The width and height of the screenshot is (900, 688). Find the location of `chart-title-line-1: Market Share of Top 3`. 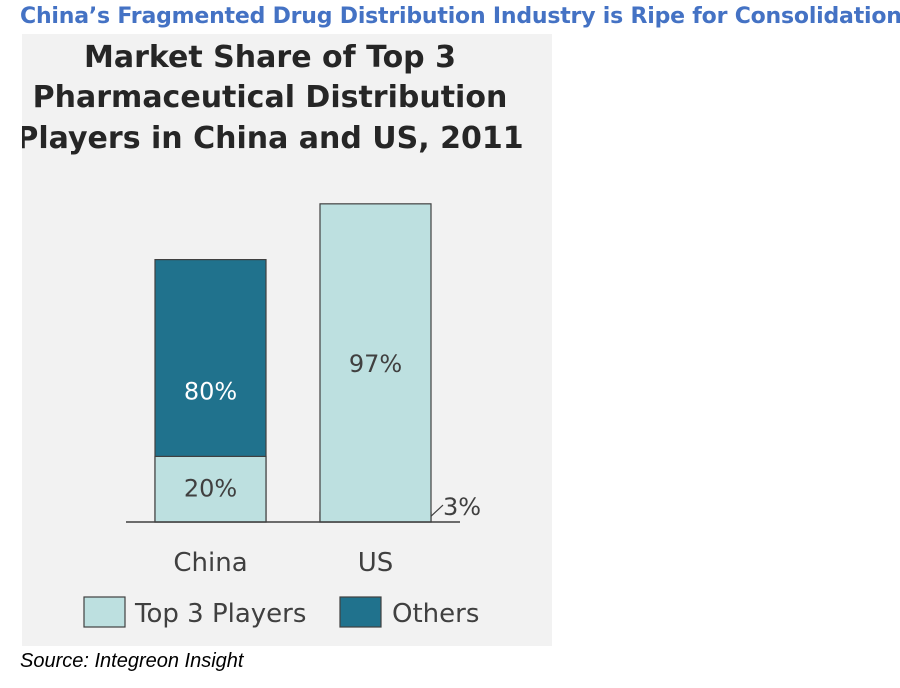

chart-title-line-1: Market Share of Top 3 is located at coordinates (270, 57).